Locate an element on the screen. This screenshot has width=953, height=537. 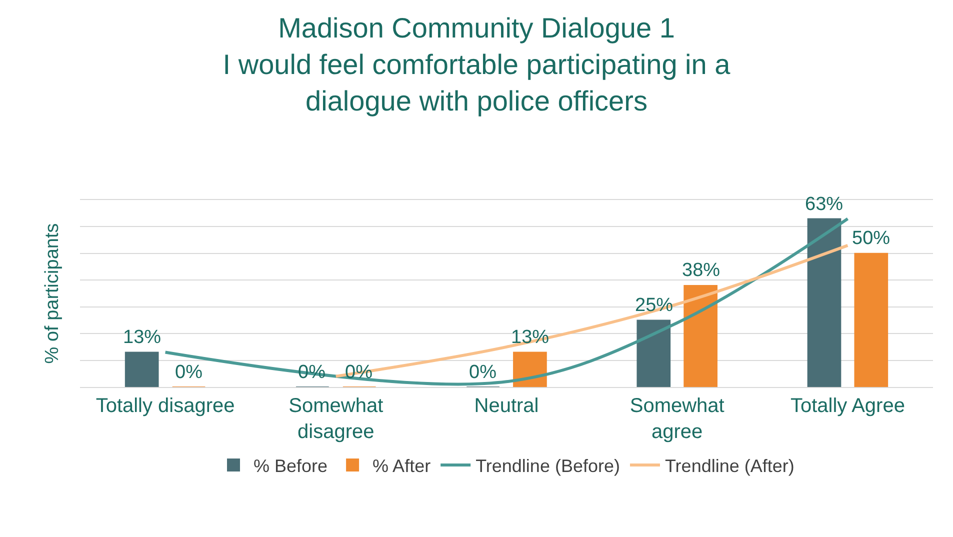
x-tick-label: Somewhat agree is located at coordinates (677, 419).